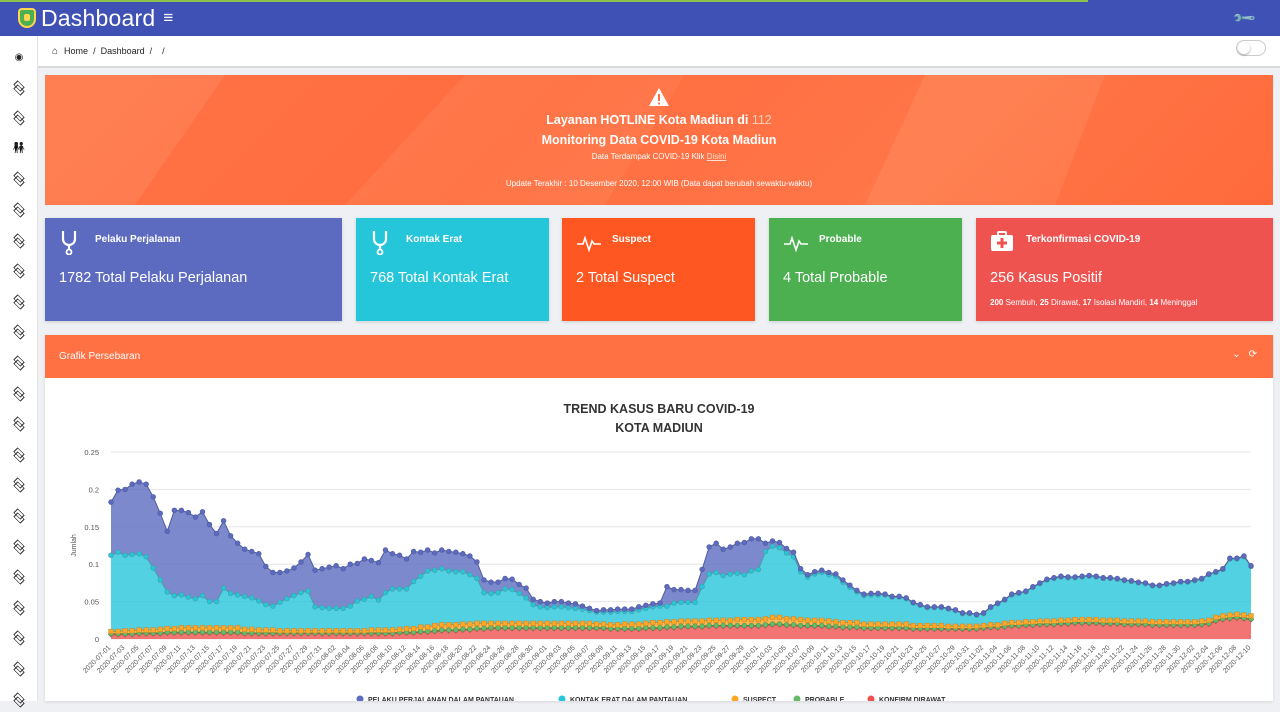 The width and height of the screenshot is (1280, 712). Describe the element at coordinates (55, 51) in the screenshot. I see `home-icon: ⌂` at that location.